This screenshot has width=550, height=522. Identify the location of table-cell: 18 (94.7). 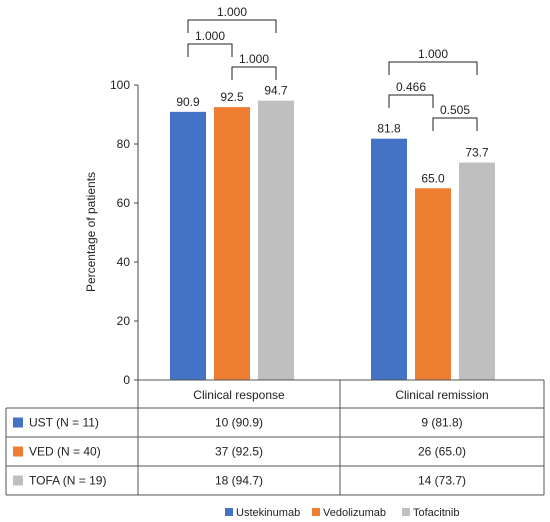
(239, 481).